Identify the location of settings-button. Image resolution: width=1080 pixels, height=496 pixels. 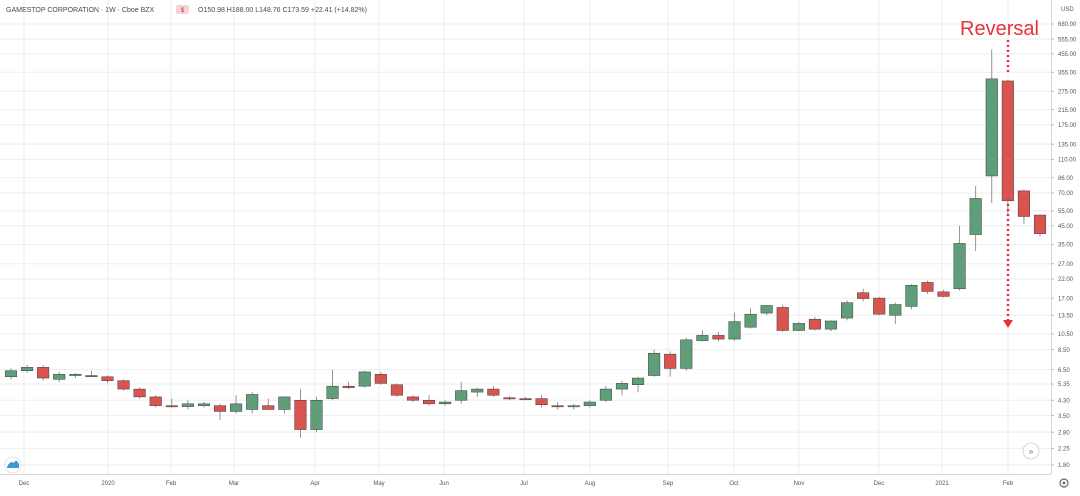
(1064, 483).